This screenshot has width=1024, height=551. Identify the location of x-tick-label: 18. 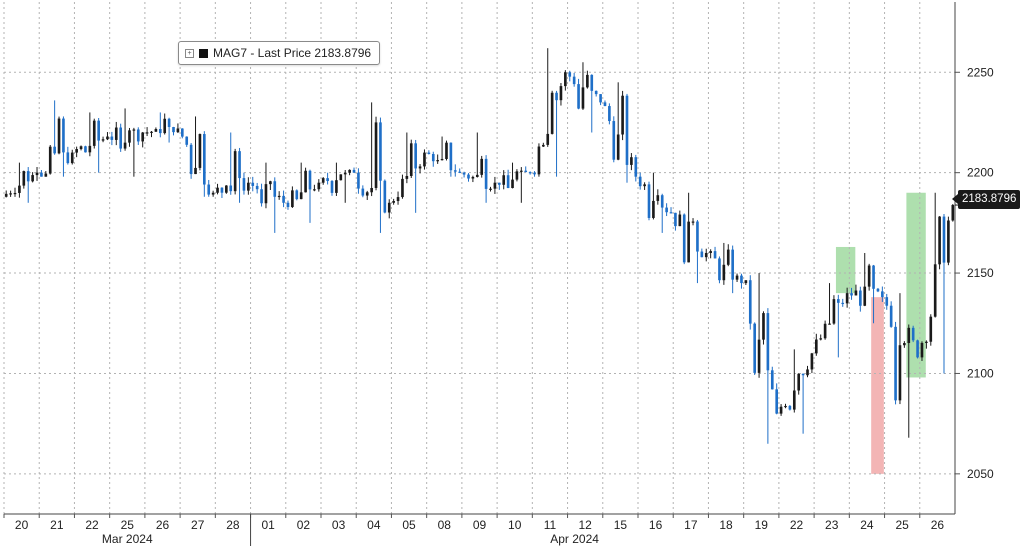
(726, 525).